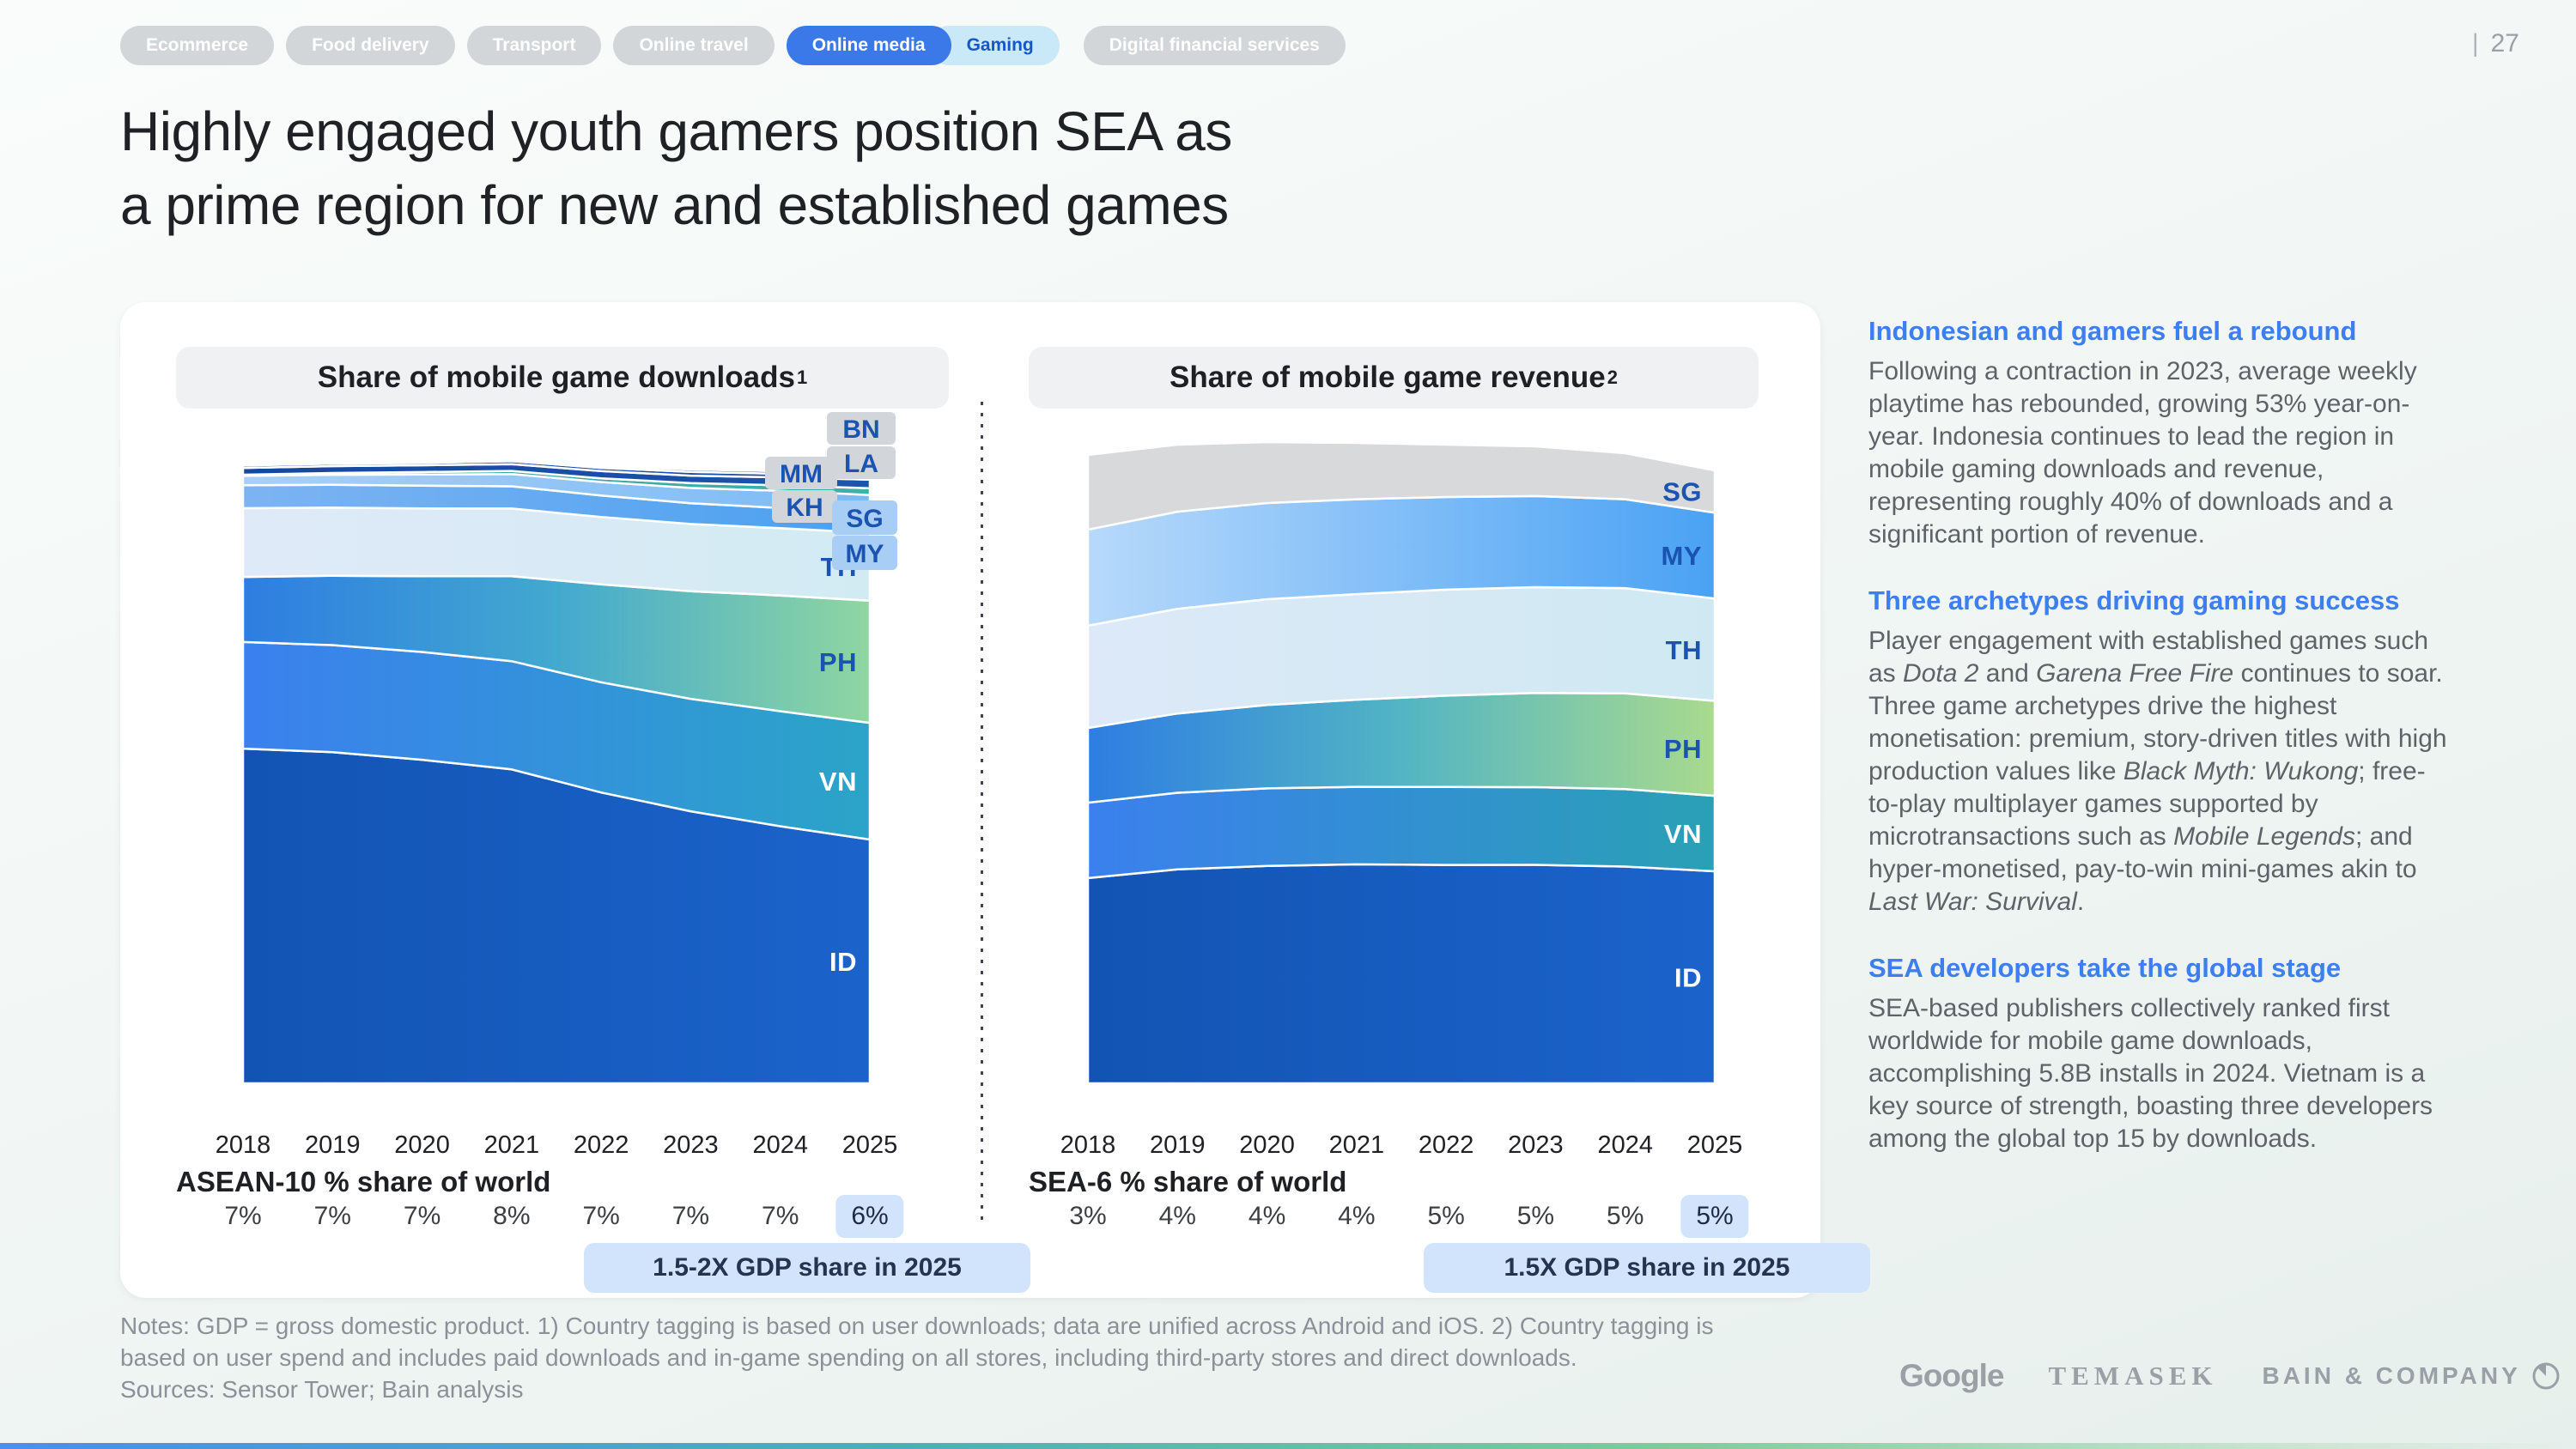  I want to click on world-share-value-2019: 7%, so click(332, 1216).